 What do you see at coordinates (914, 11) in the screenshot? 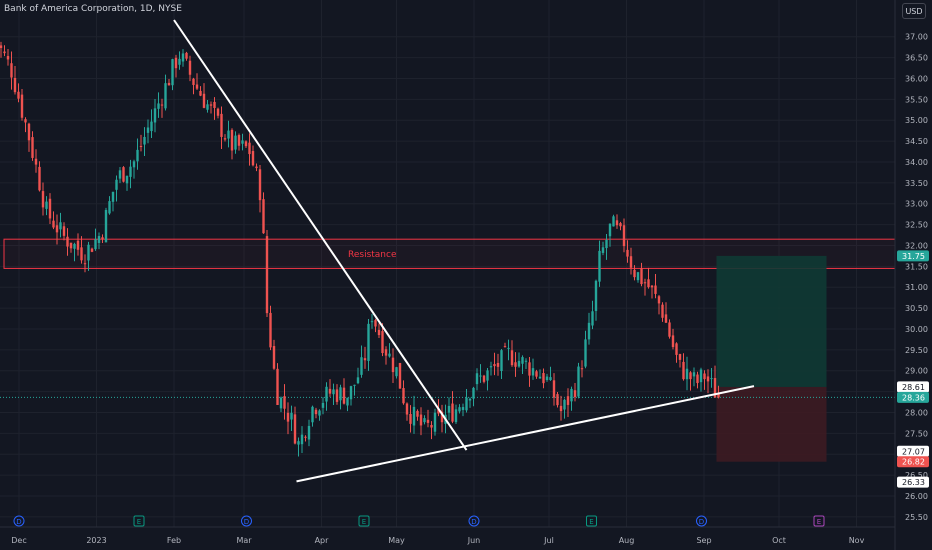
I see `currency-button: USD` at bounding box center [914, 11].